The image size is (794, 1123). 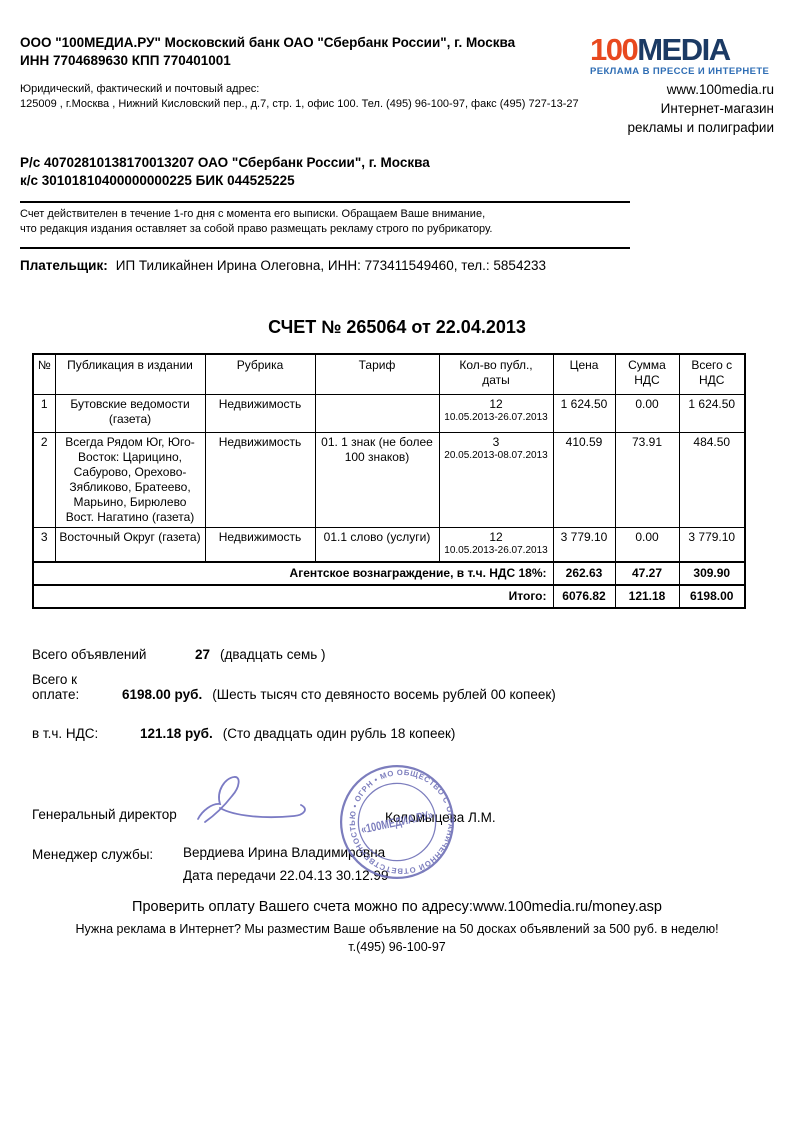 I want to click on col-num: №, so click(x=44, y=374).